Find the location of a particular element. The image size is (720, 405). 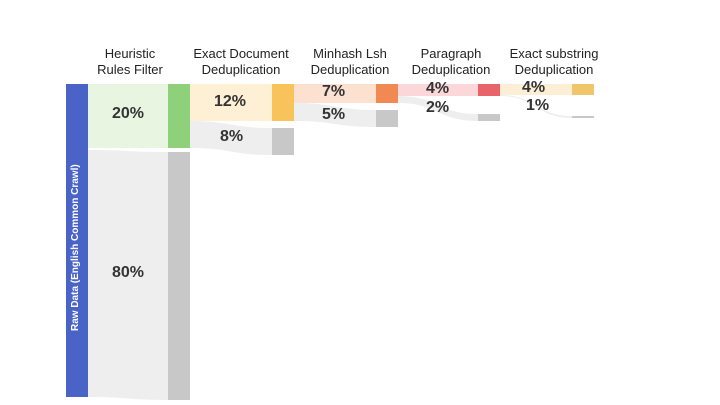

stage2-removed-label: 8% is located at coordinates (232, 136).